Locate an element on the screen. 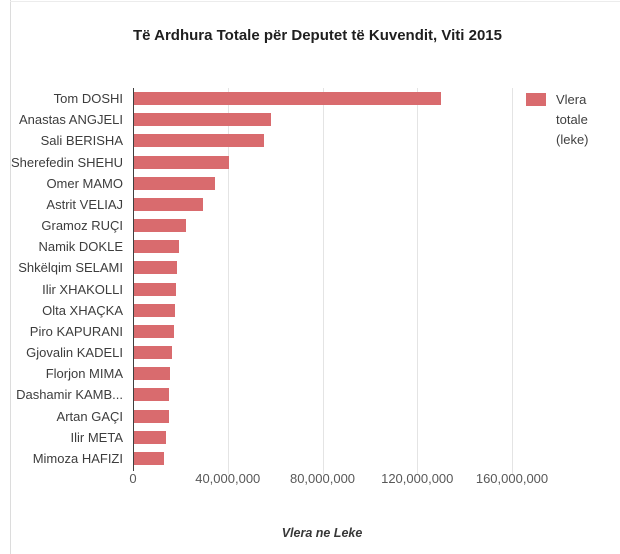 This screenshot has width=620, height=554. y-axis-label: Gjovalin KADELI is located at coordinates (74, 352).